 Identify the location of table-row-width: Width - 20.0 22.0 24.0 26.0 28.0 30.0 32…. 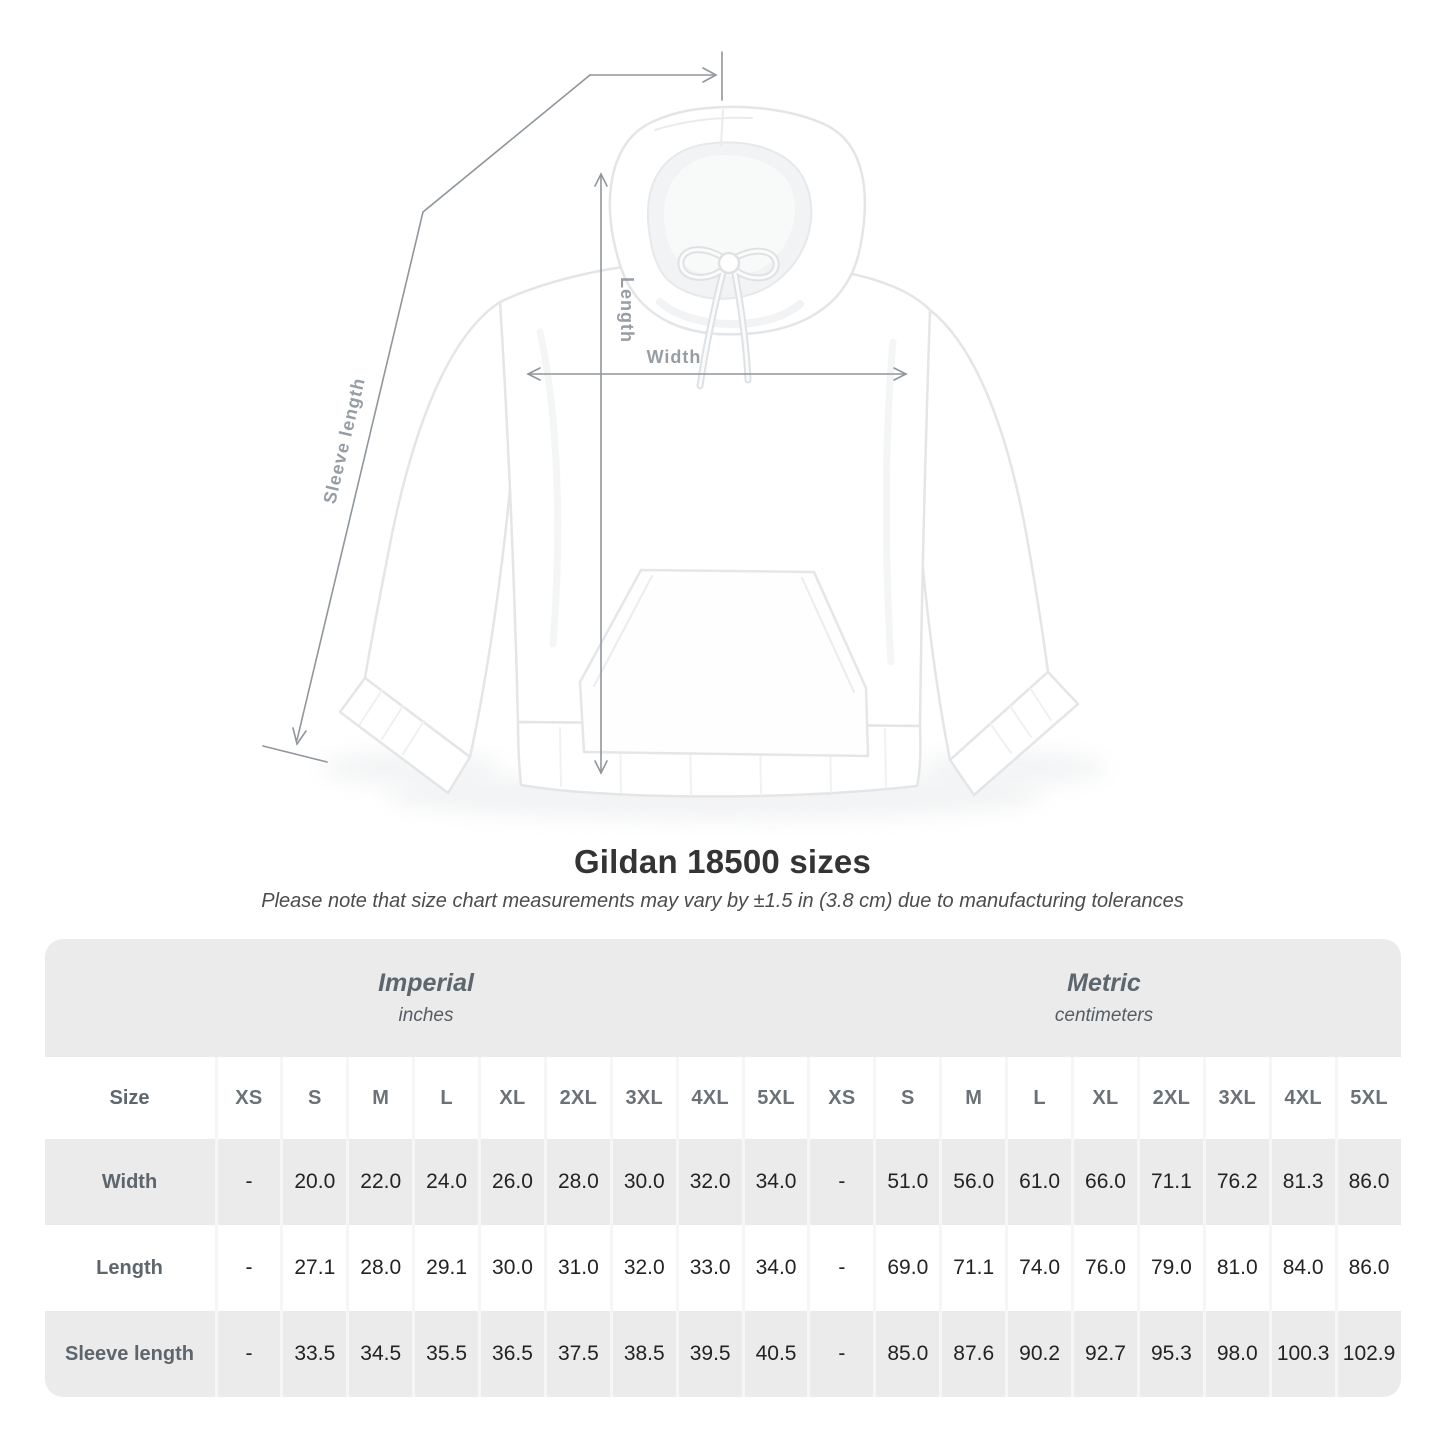
(722, 1182).